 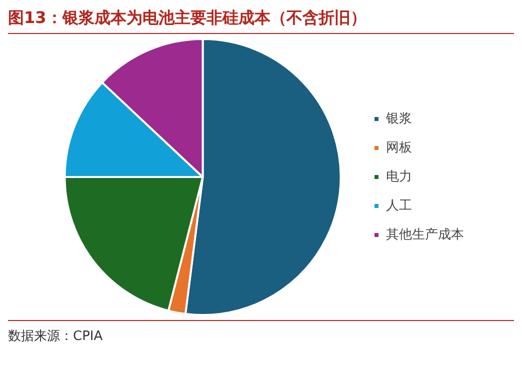 What do you see at coordinates (399, 176) in the screenshot?
I see `legend-label: 电力` at bounding box center [399, 176].